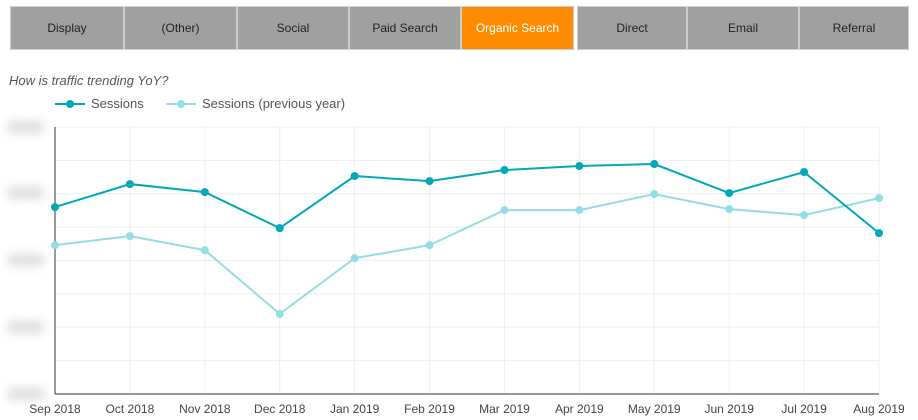 Image resolution: width=918 pixels, height=420 pixels. What do you see at coordinates (180, 28) in the screenshot?
I see `tab-other: (Other)` at bounding box center [180, 28].